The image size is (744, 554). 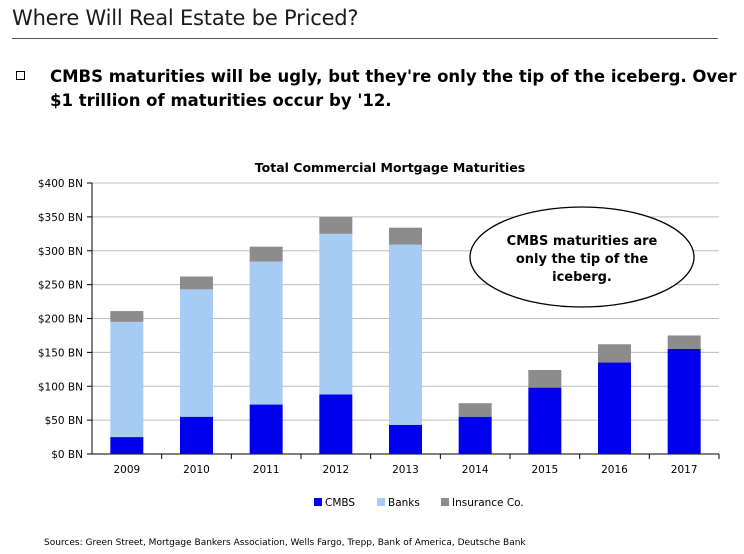 I want to click on bar-insurance-co-2017, so click(x=684, y=342).